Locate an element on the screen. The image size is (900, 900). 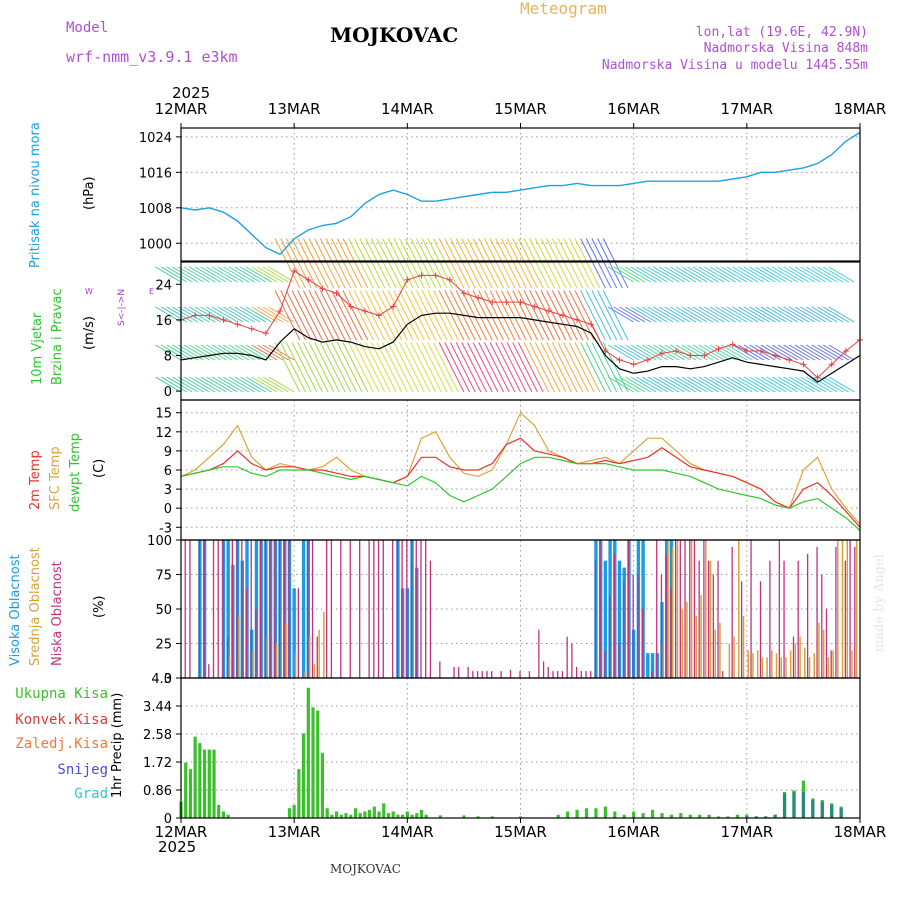
wind-tick-label: 24 is located at coordinates (163, 285).